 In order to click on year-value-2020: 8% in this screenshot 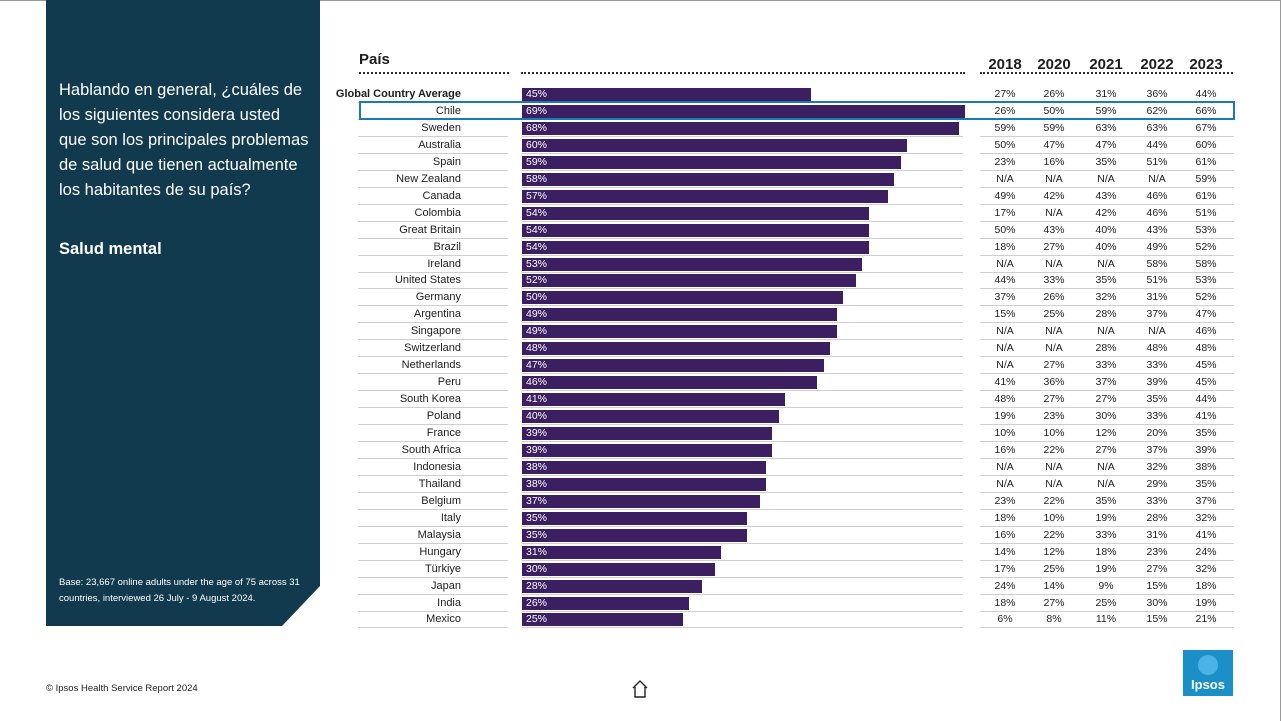, I will do `click(1054, 619)`.